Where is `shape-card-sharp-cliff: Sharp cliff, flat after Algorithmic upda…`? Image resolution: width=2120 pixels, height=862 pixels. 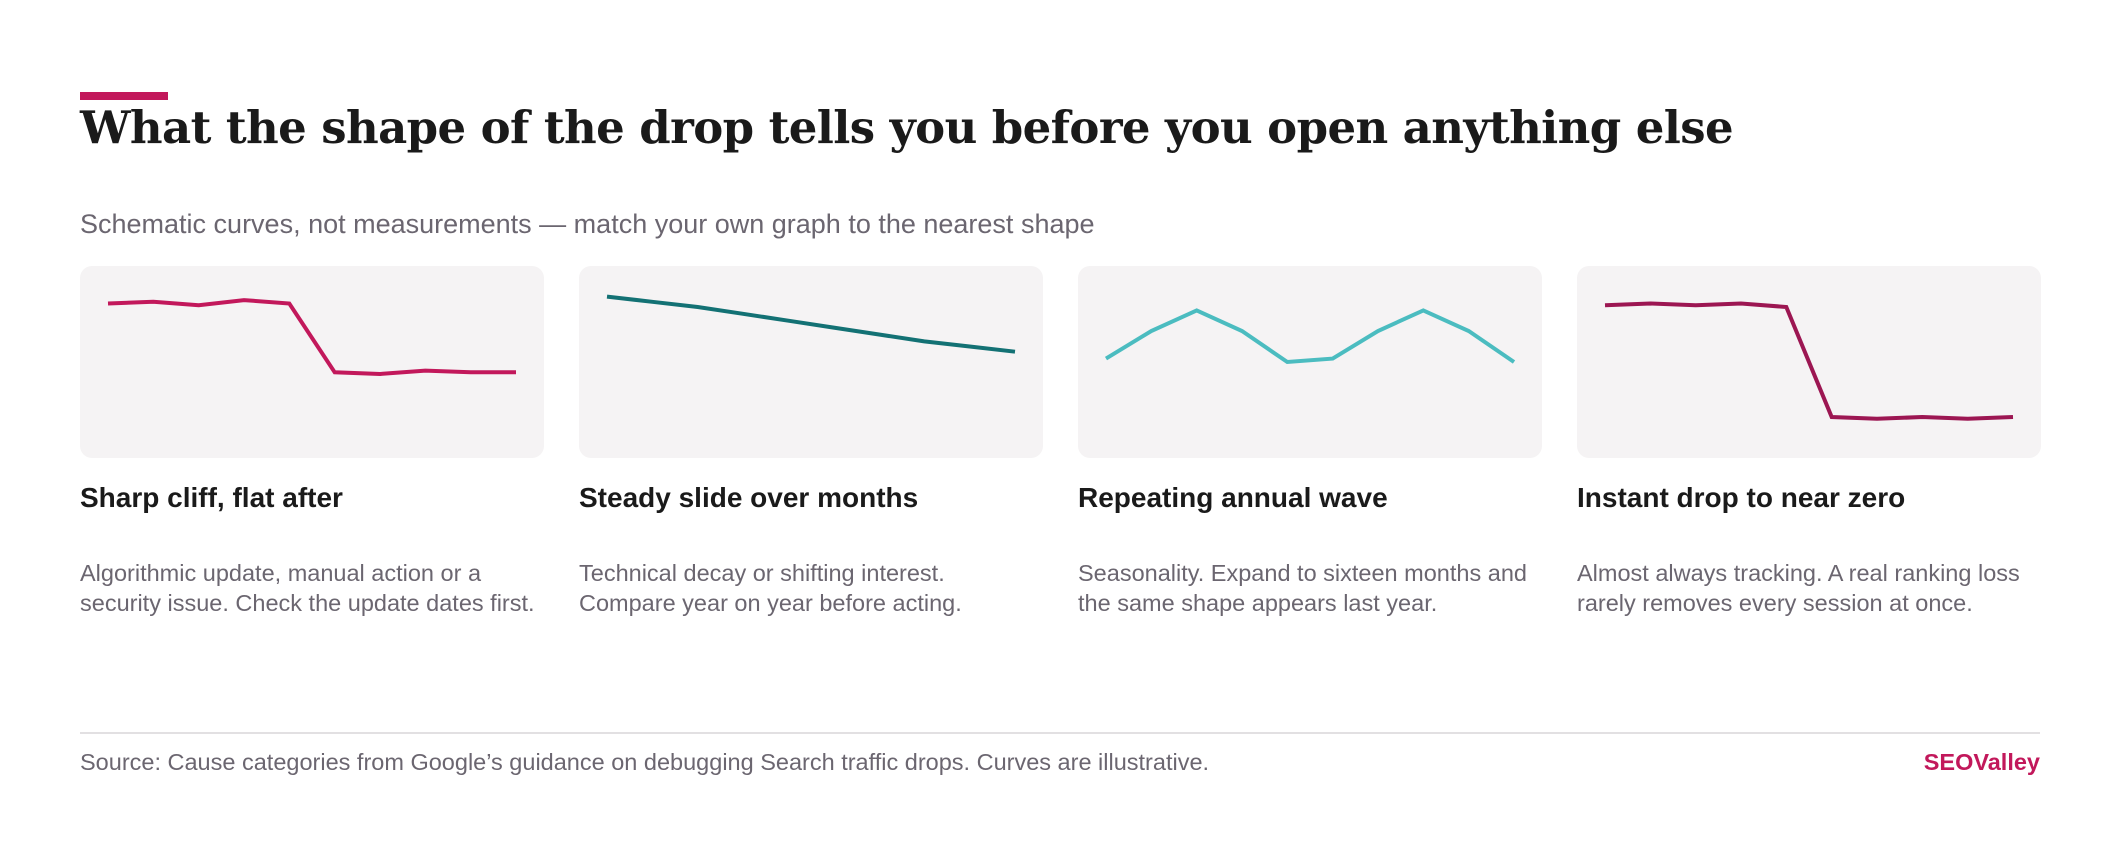 shape-card-sharp-cliff: Sharp cliff, flat after Algorithmic upda… is located at coordinates (312, 446).